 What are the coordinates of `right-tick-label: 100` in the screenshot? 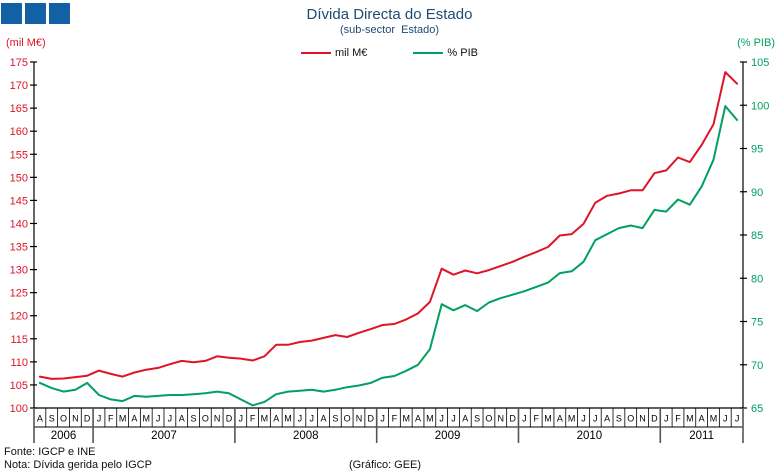 It's located at (760, 106).